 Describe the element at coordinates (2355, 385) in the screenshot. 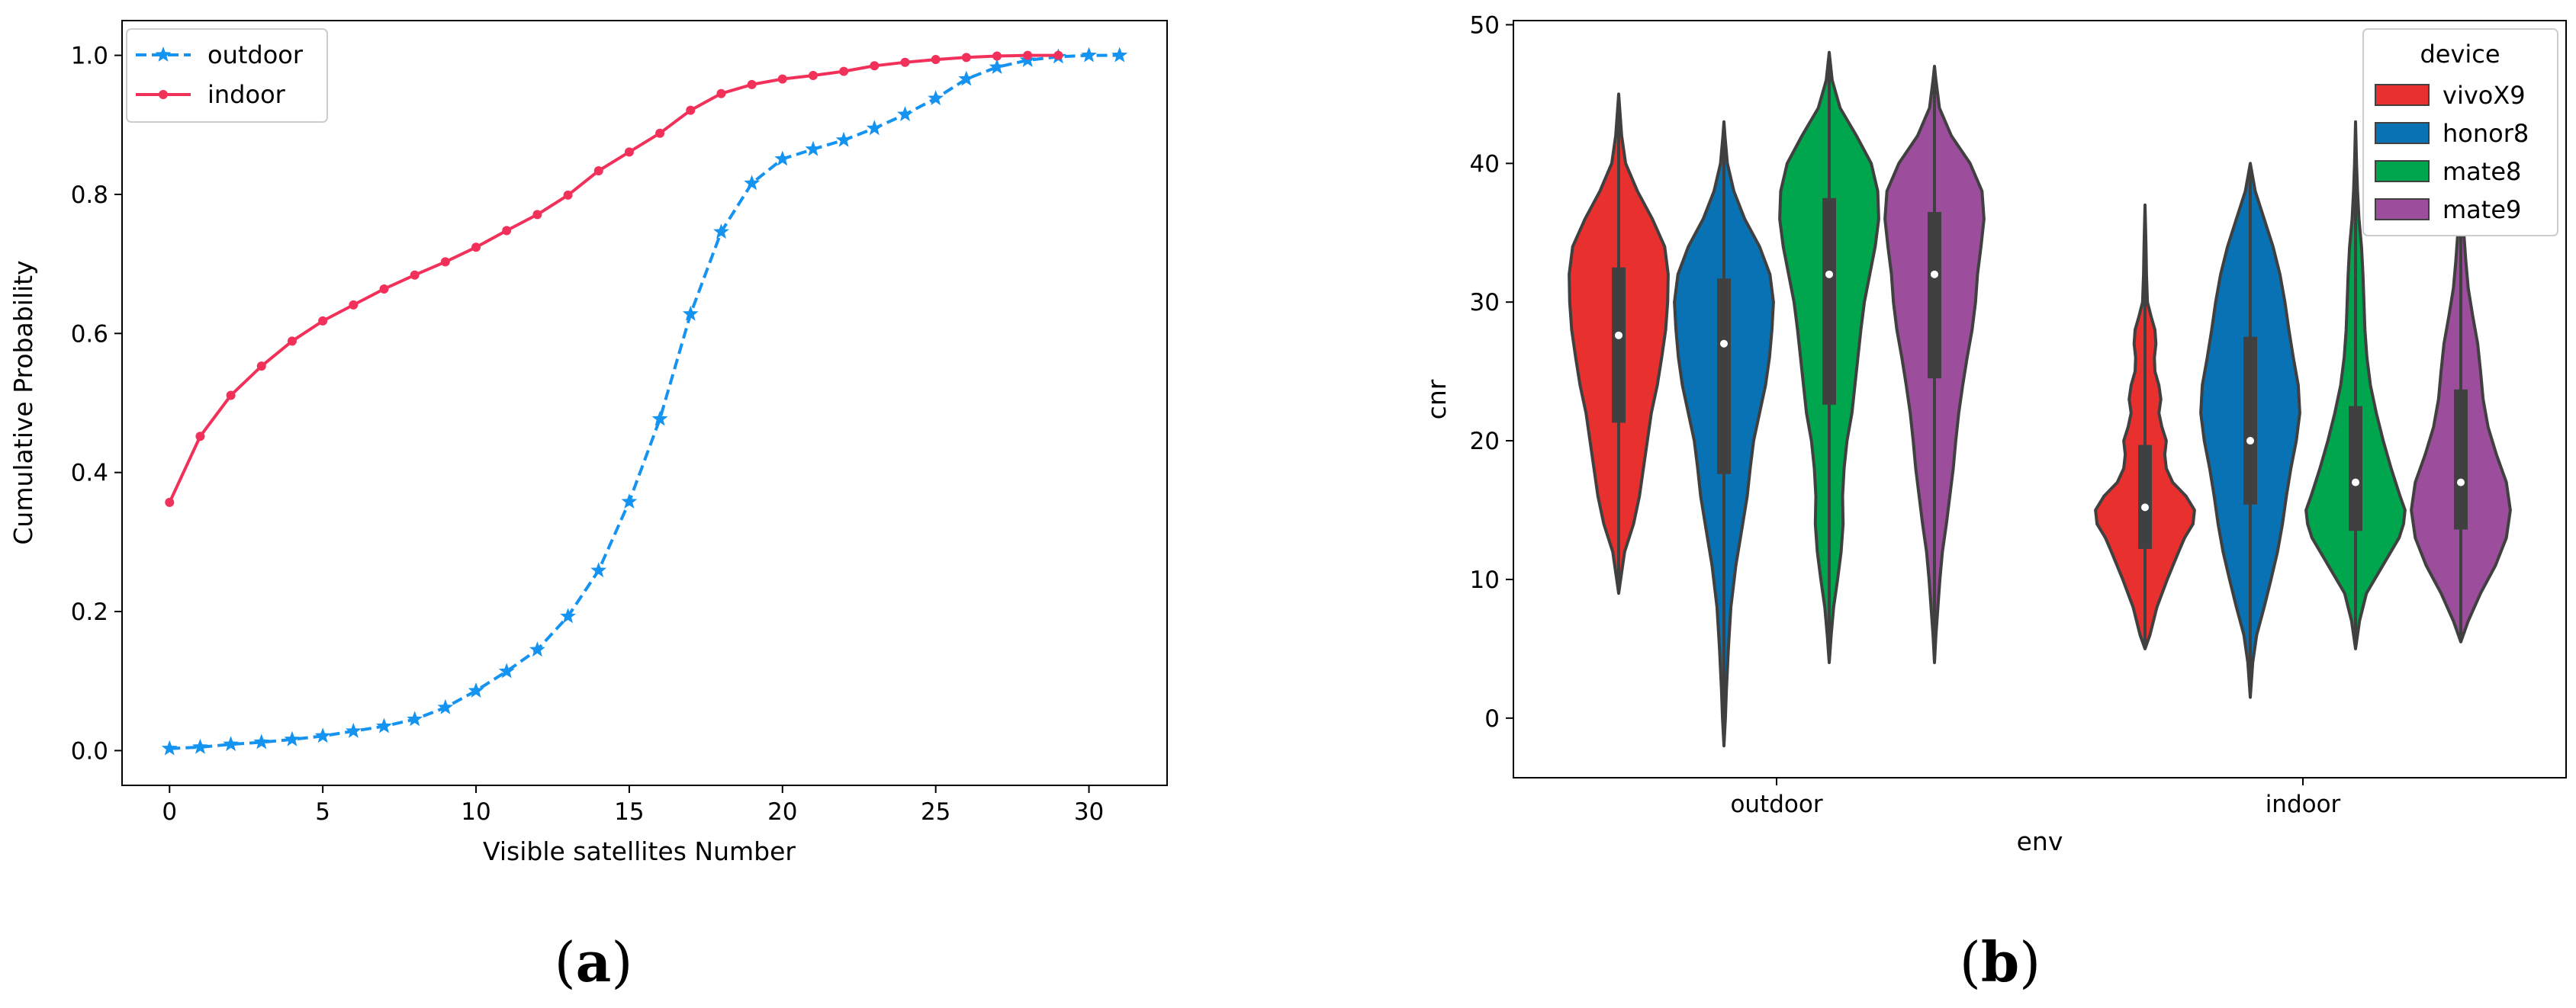

I see `violin-indoor-mate8` at that location.